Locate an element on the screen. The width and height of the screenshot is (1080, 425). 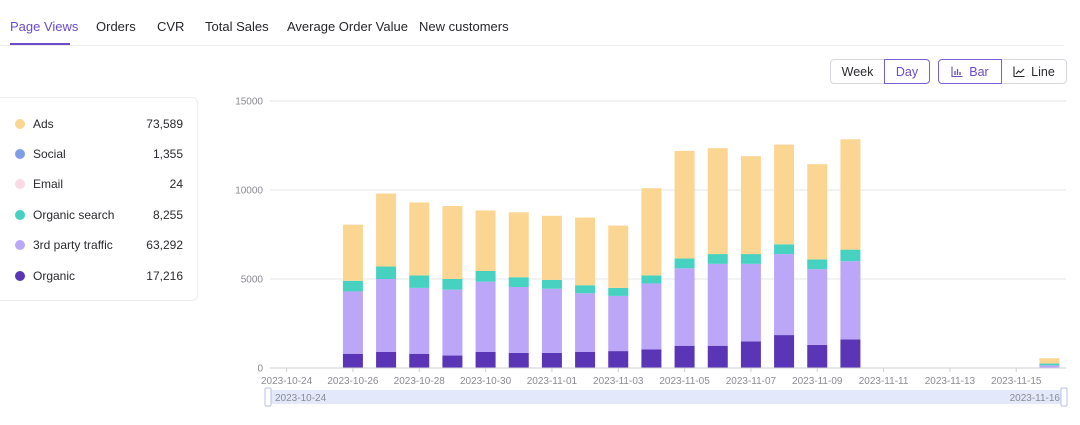
tab-page-views: Page Views is located at coordinates (44, 26).